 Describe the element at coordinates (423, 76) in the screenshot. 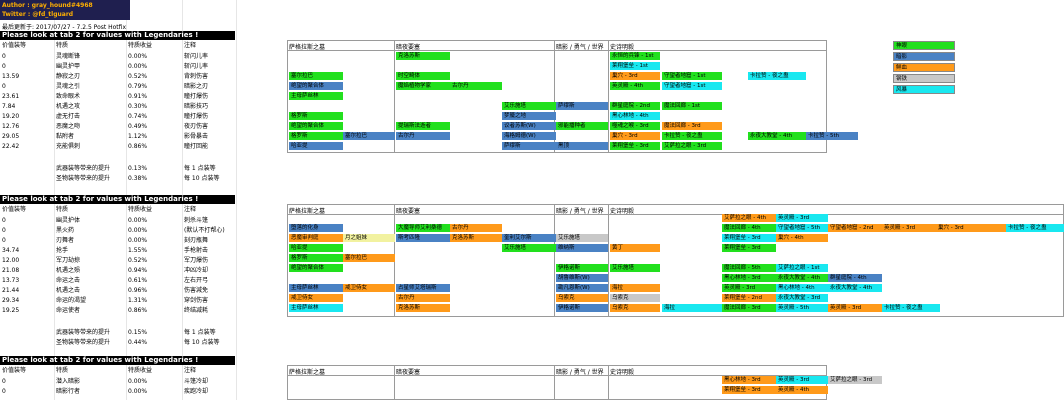

I see `drop-cell: 时空畸体` at that location.